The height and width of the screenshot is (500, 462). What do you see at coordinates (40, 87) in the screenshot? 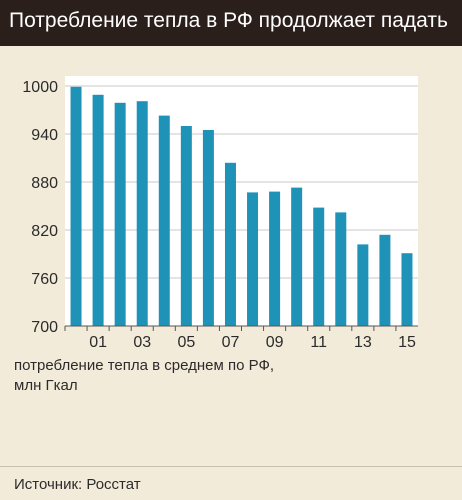
I see `y-tick-label: 1000` at bounding box center [40, 87].